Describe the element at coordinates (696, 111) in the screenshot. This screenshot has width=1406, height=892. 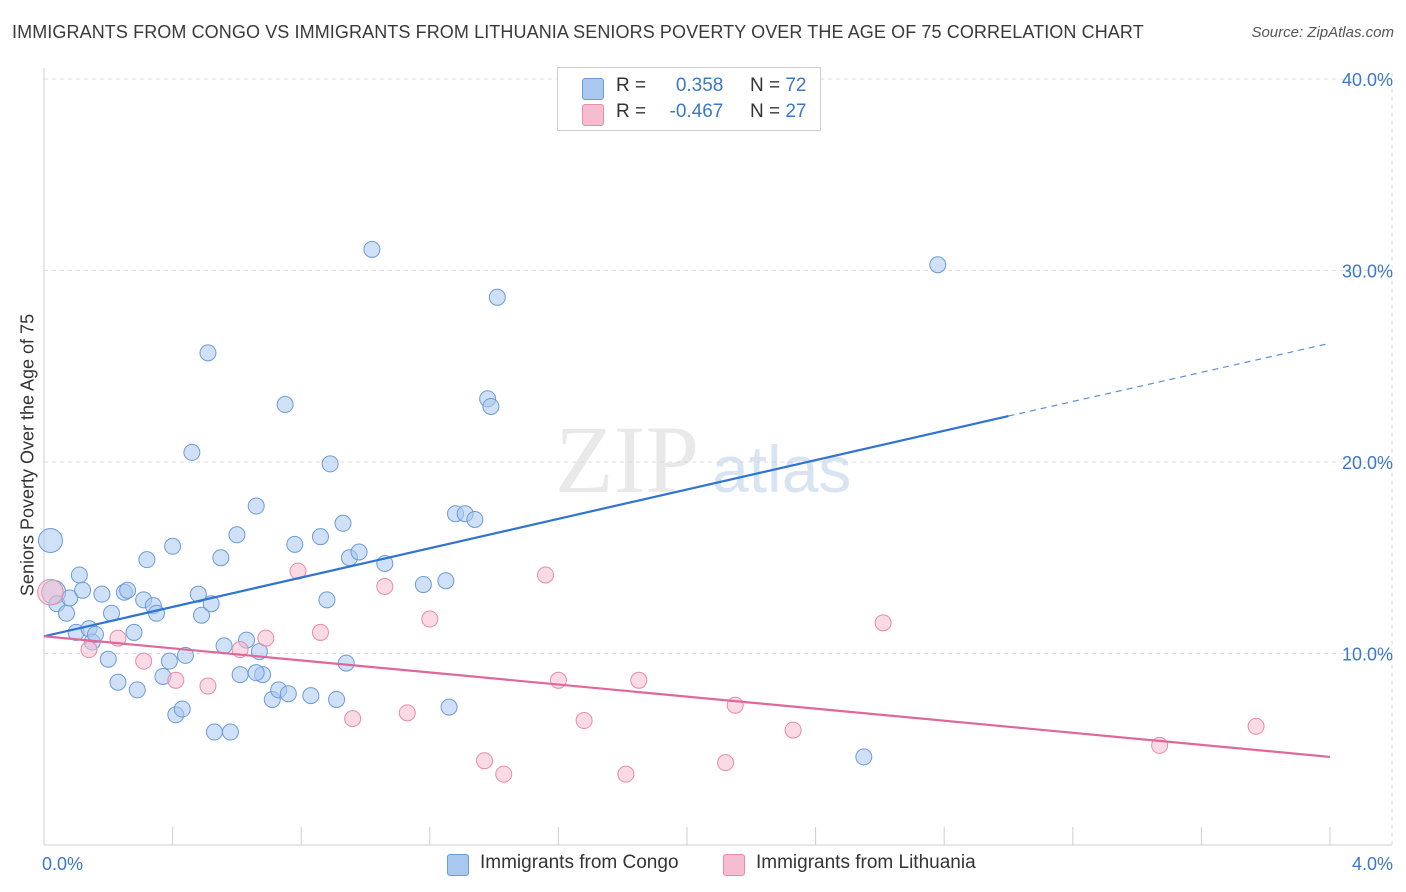
I see `lithuania-r-value: -0.467` at that location.